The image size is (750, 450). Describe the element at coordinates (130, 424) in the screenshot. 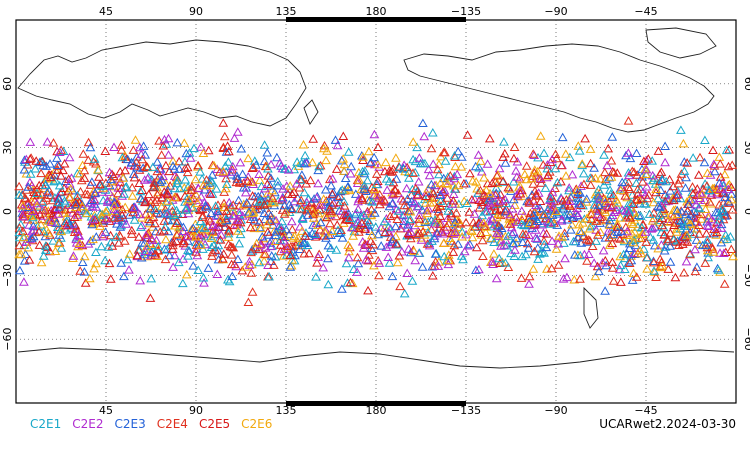

I see `legend-item-c2e3: C2E3` at that location.